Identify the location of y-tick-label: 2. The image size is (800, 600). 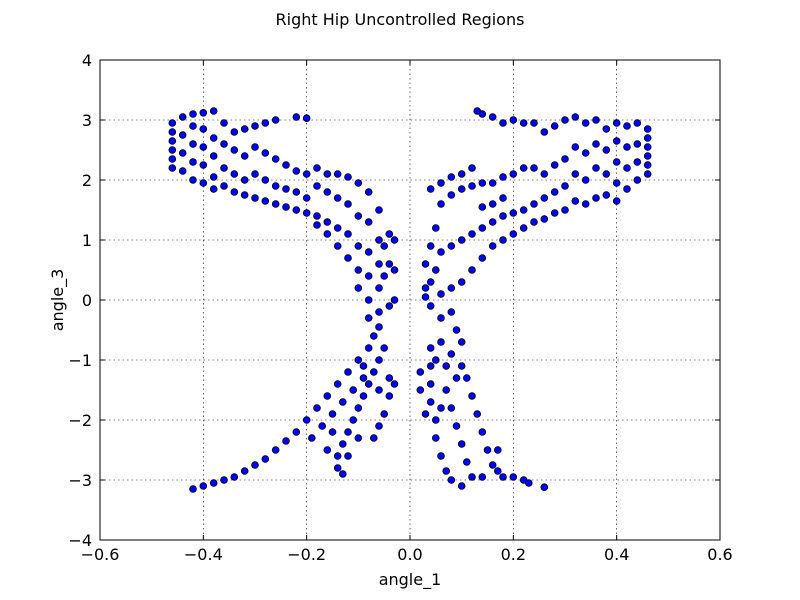
(87, 180).